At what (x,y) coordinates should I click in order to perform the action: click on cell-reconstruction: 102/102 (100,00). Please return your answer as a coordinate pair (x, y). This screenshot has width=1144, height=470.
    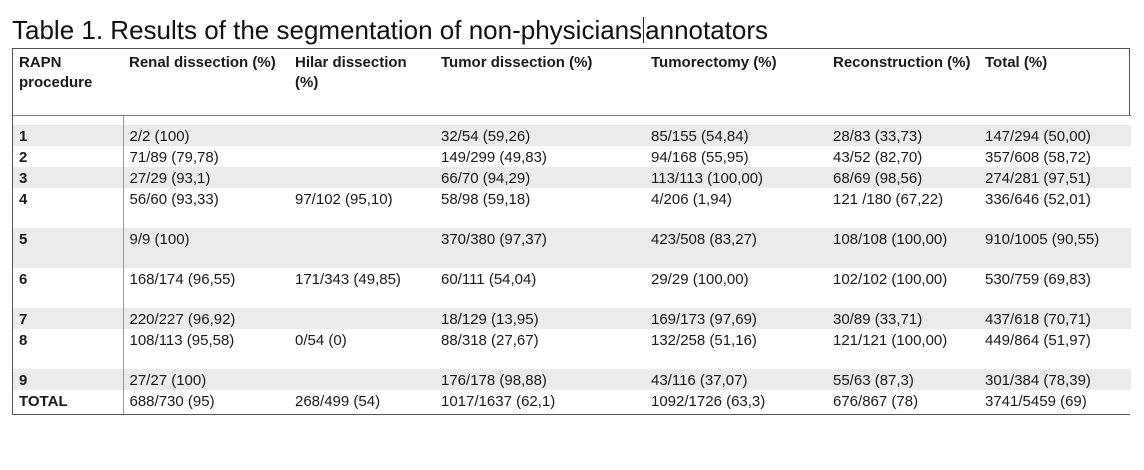
    Looking at the image, I should click on (903, 288).